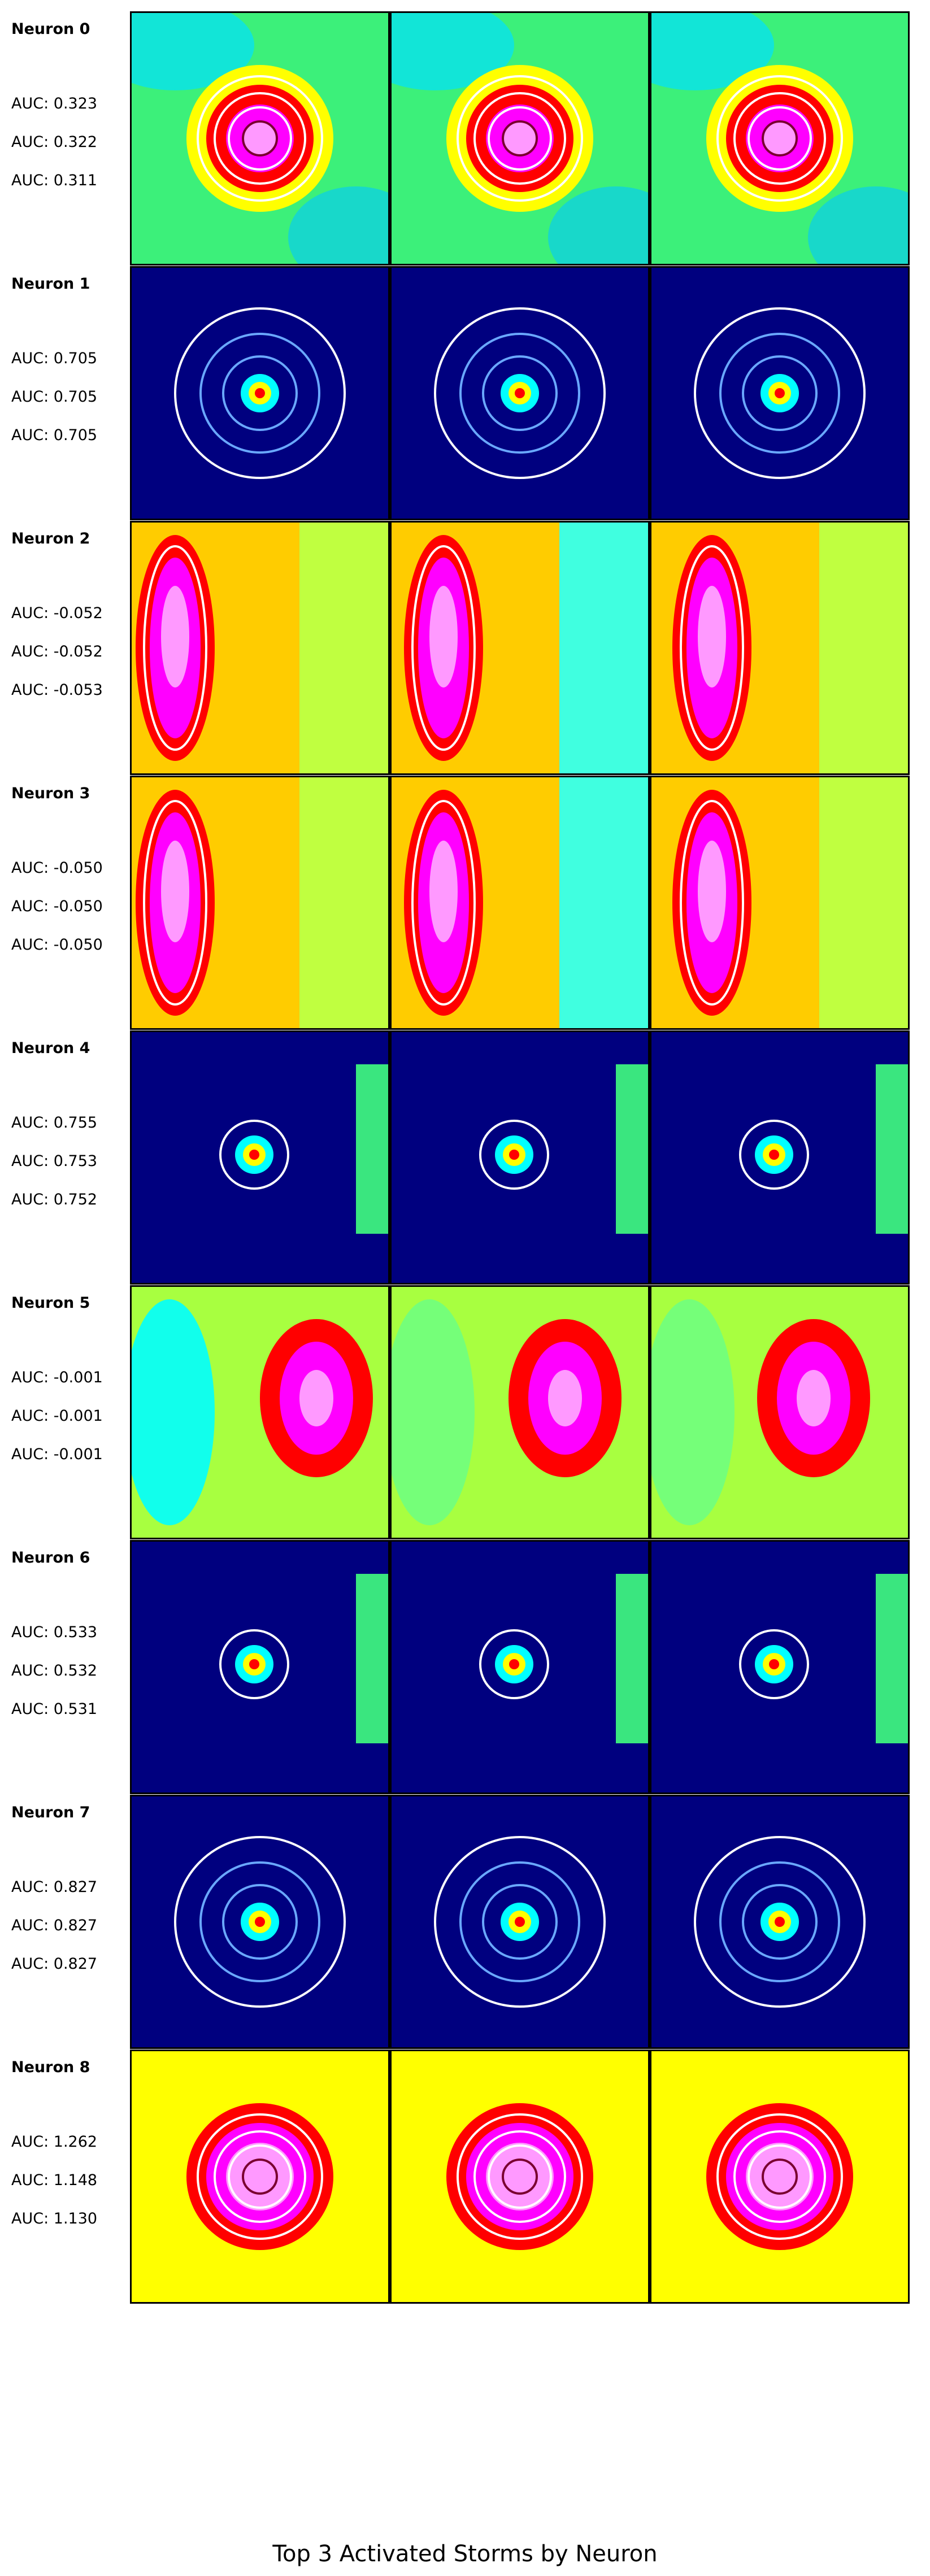  What do you see at coordinates (54, 142) in the screenshot?
I see `auc-value: AUC: 0.322` at bounding box center [54, 142].